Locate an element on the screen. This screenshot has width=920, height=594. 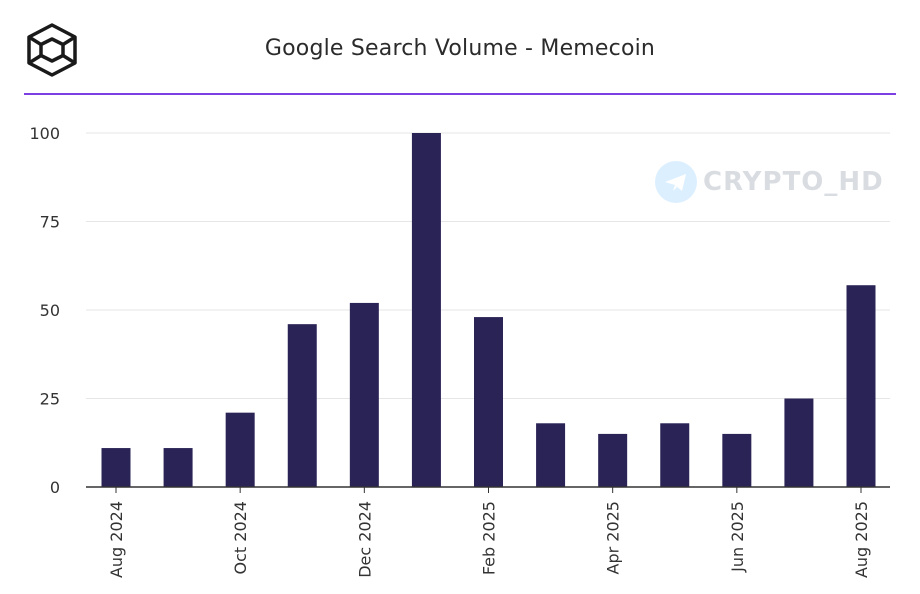
y-tick-label: 50 is located at coordinates (50, 310).